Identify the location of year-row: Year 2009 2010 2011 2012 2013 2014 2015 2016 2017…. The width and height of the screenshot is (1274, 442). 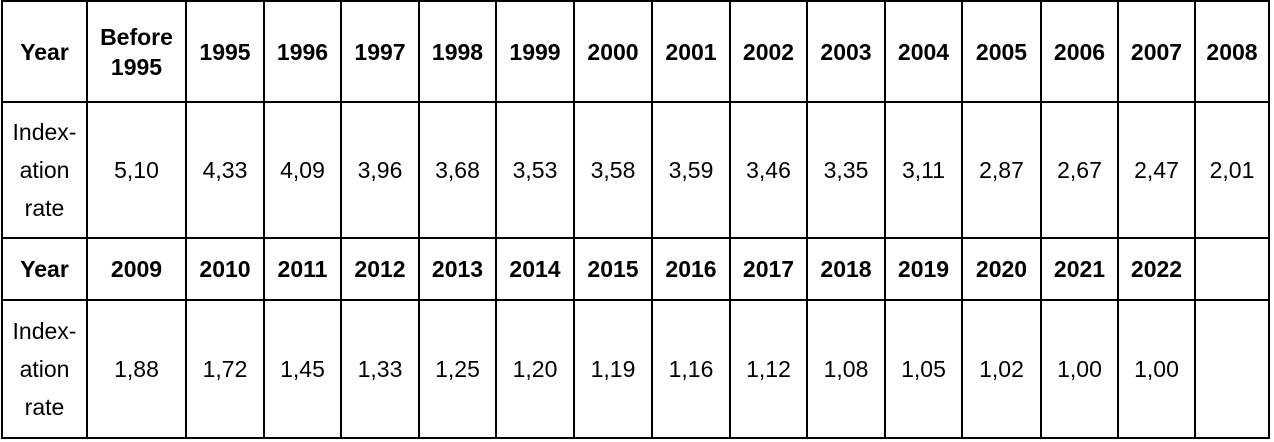
(635, 269).